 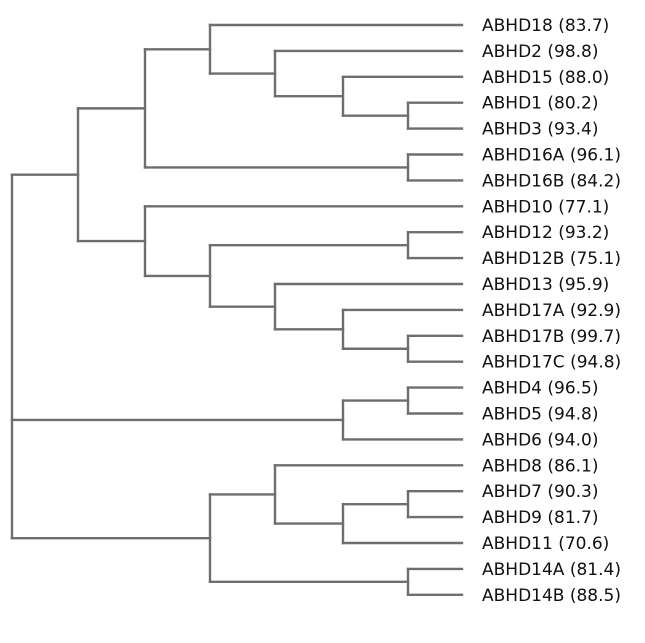 What do you see at coordinates (545, 26) in the screenshot?
I see `leaf-label-abhd18: ABHD18 (83.7)` at bounding box center [545, 26].